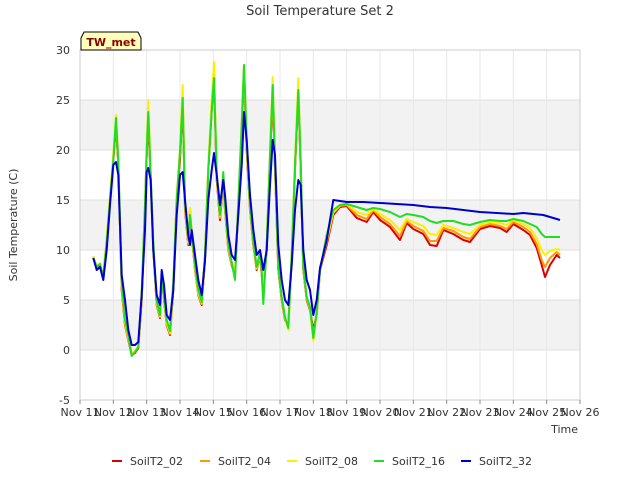  What do you see at coordinates (146, 412) in the screenshot?
I see `x-tick-label: Nov 13` at bounding box center [146, 412].